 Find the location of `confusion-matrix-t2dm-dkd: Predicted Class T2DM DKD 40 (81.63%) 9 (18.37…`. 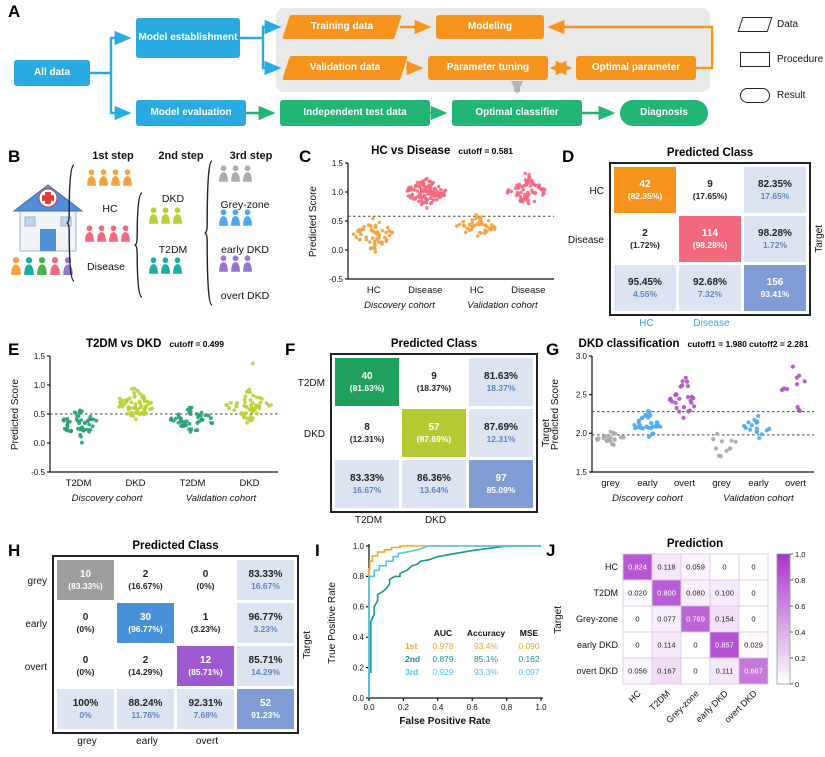

confusion-matrix-t2dm-dkd: Predicted Class T2DM DKD 40 (81.63%) 9 (18.37… is located at coordinates (421, 432).